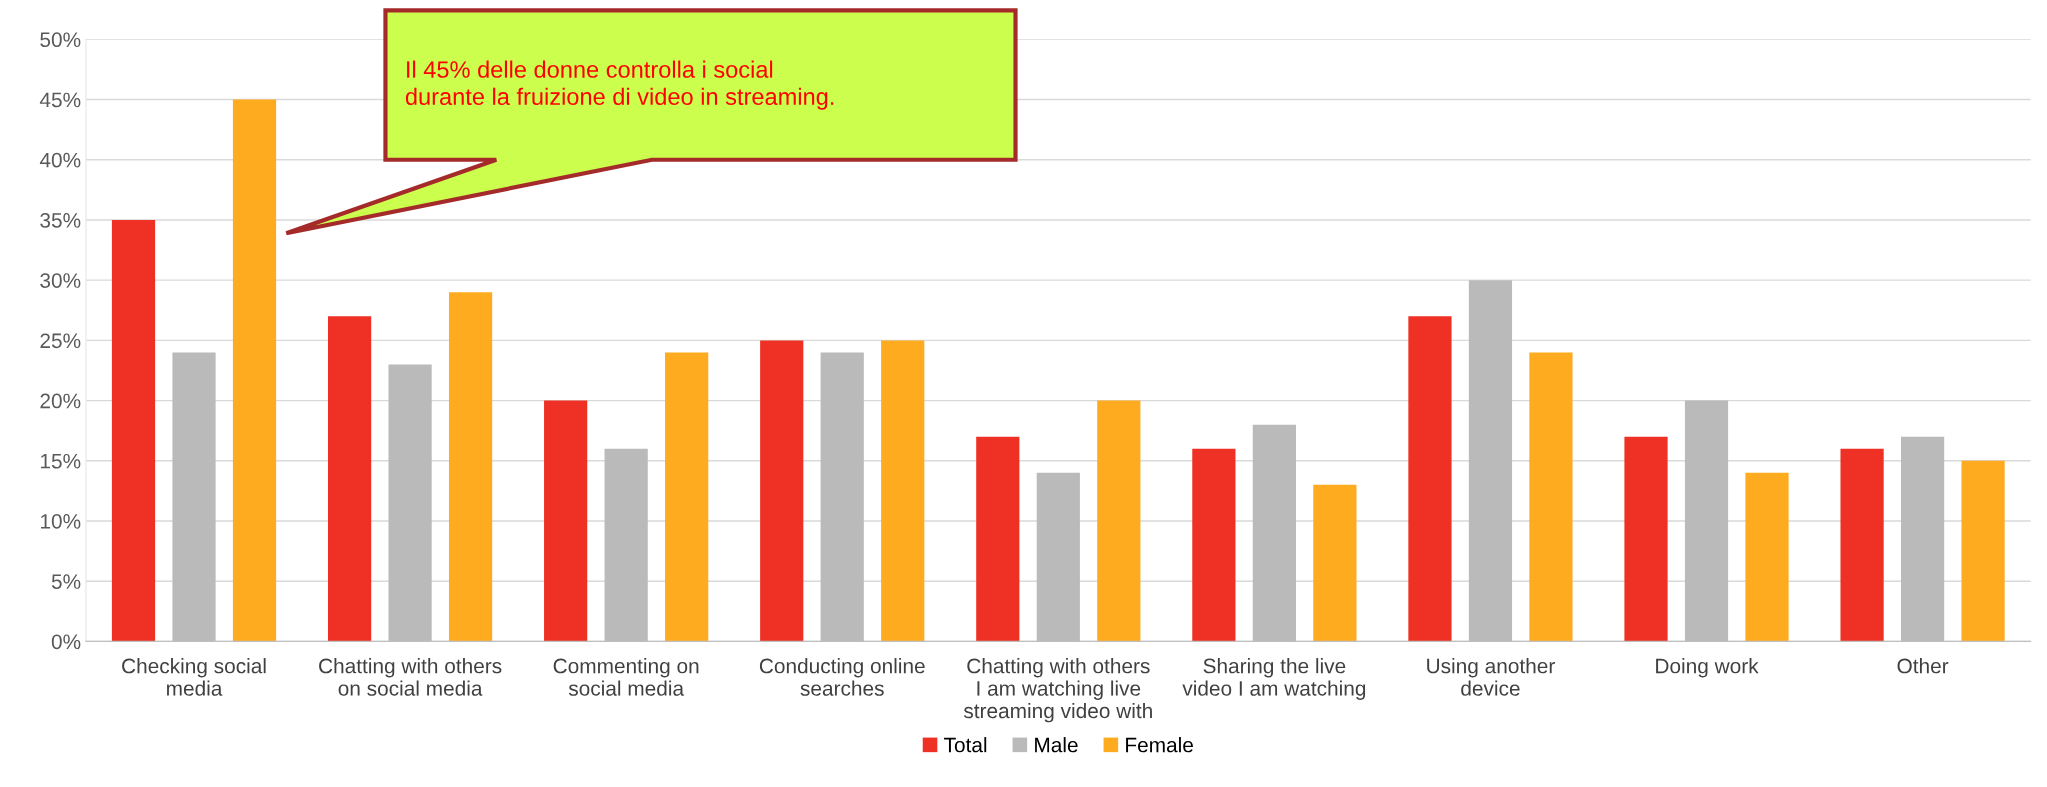 This screenshot has height=787, width=2047. I want to click on y-tick-label: 15%, so click(61, 461).